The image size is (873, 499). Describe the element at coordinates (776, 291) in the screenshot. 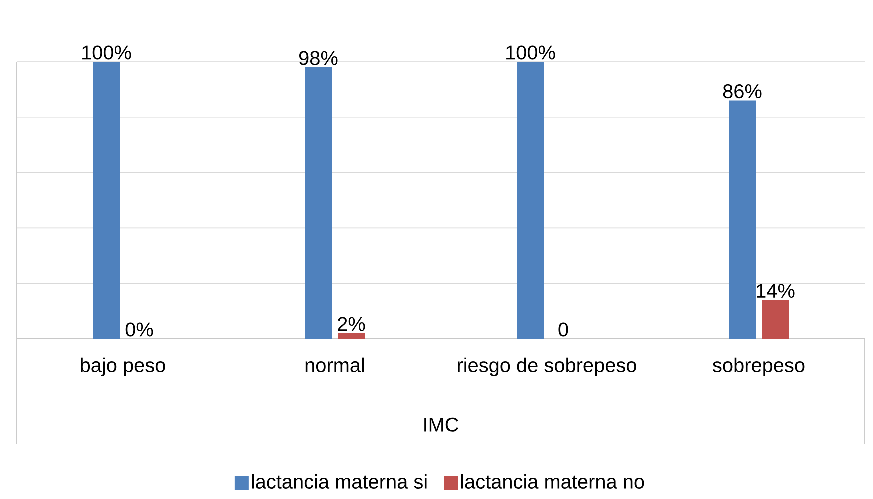

I see `data-label: 14%` at that location.